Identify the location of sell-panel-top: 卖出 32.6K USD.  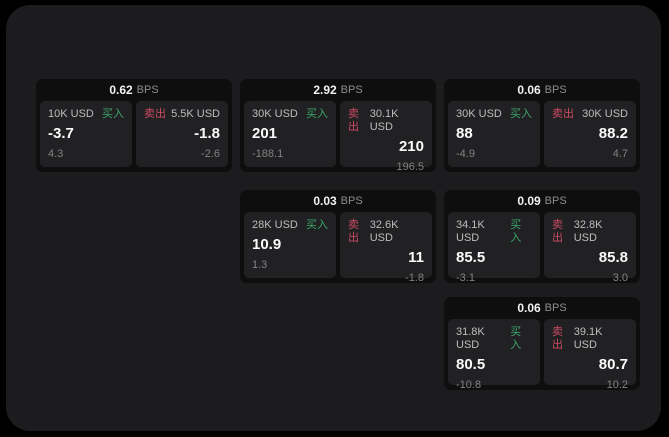
(386, 232).